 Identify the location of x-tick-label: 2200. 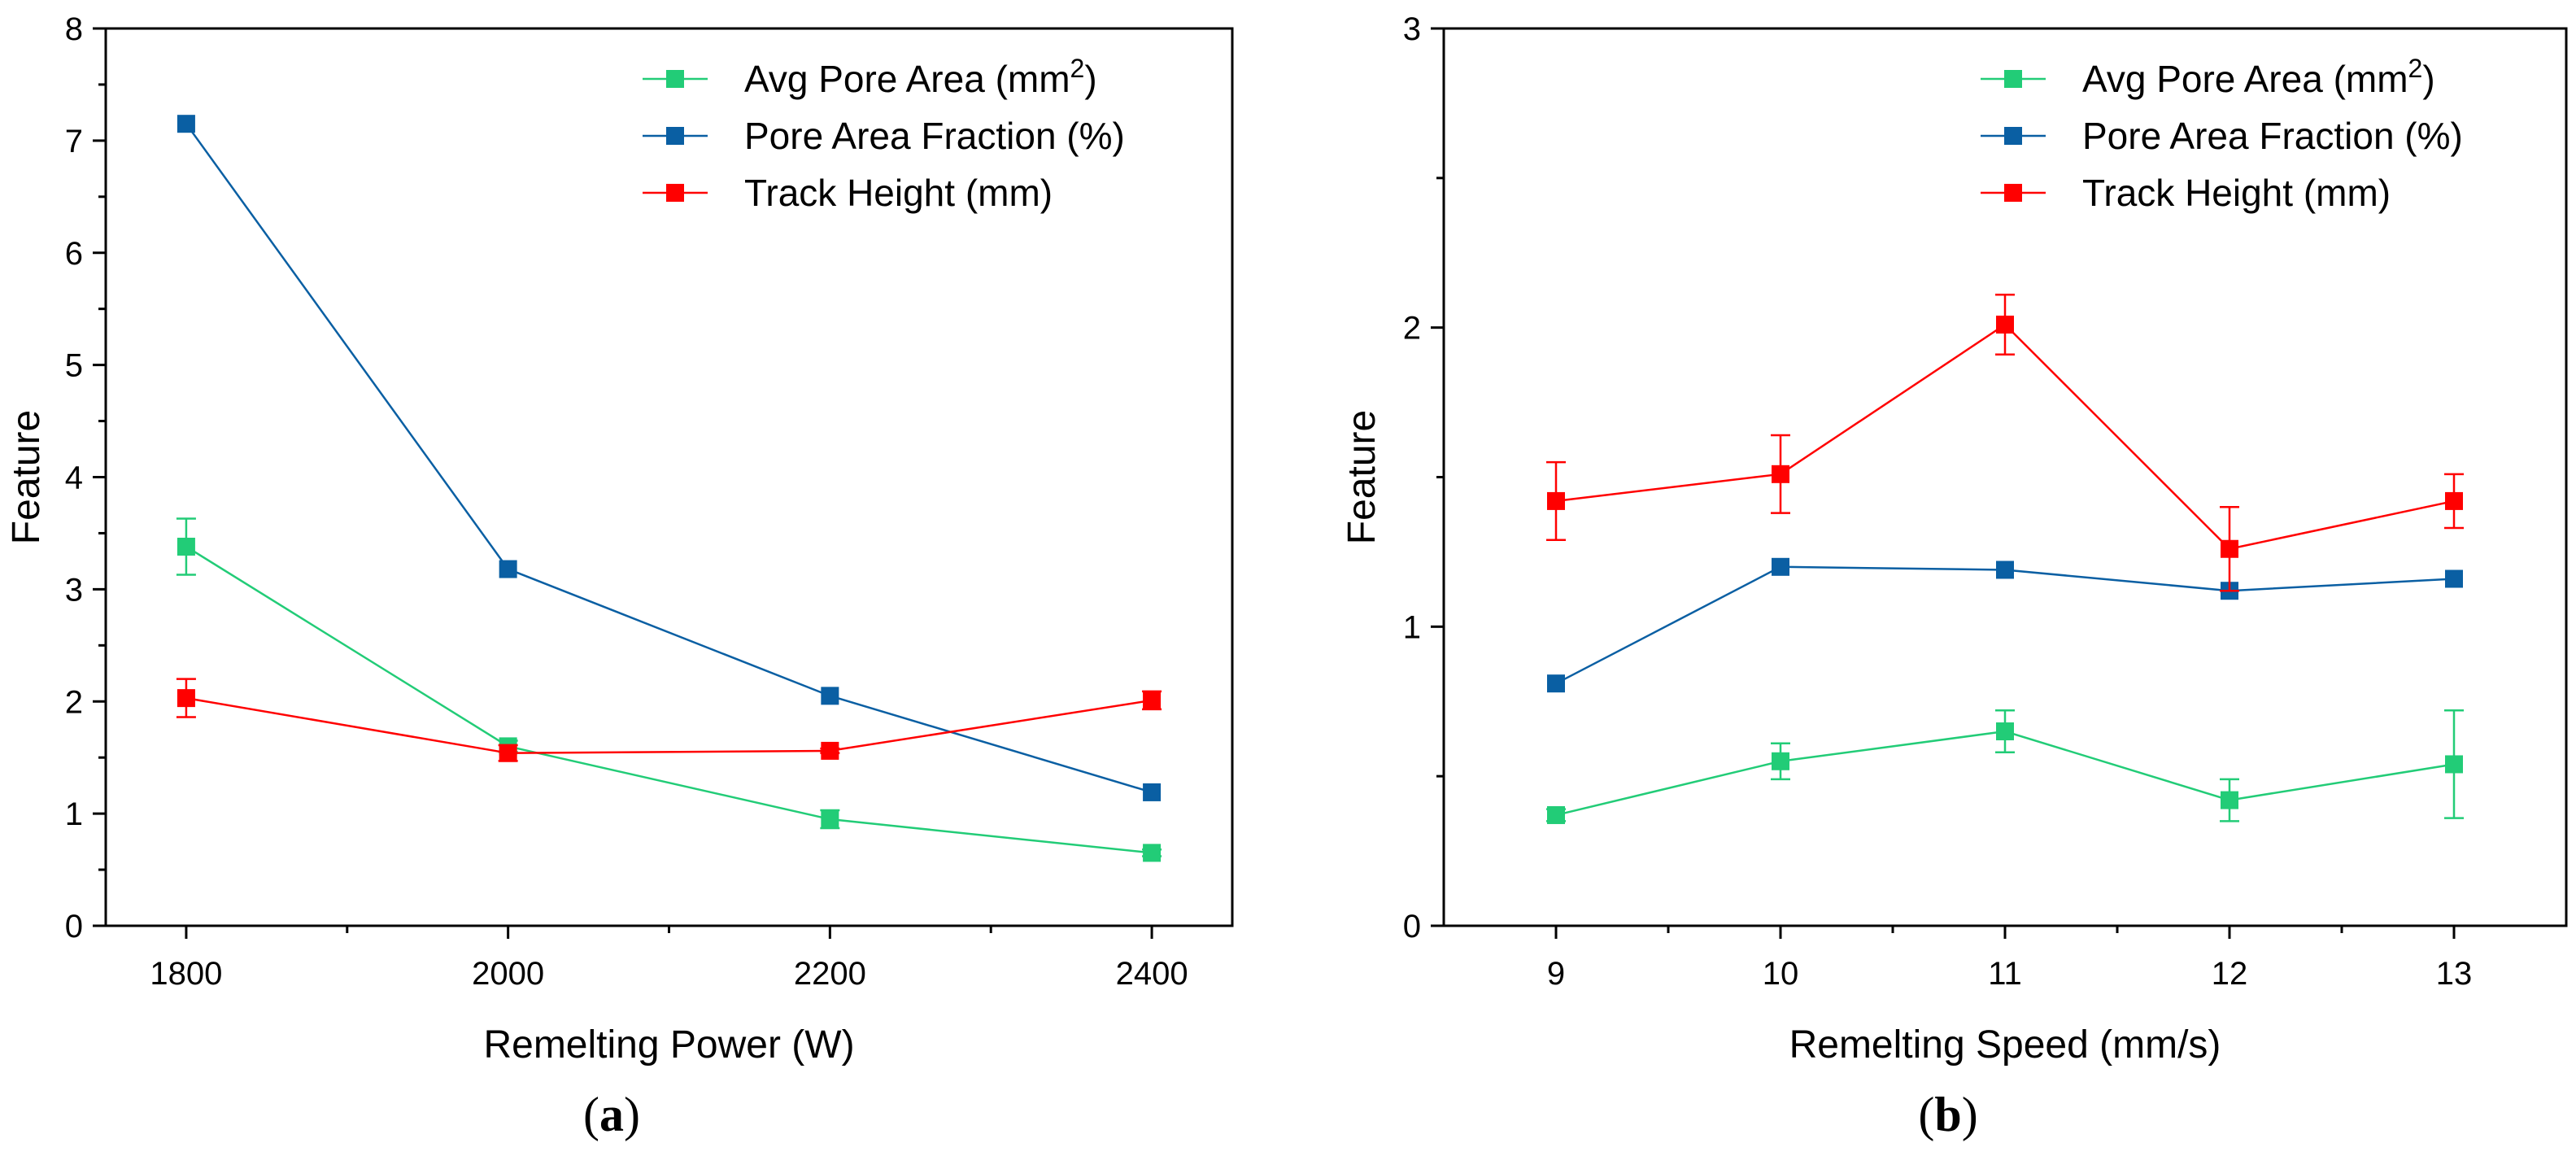
(830, 974).